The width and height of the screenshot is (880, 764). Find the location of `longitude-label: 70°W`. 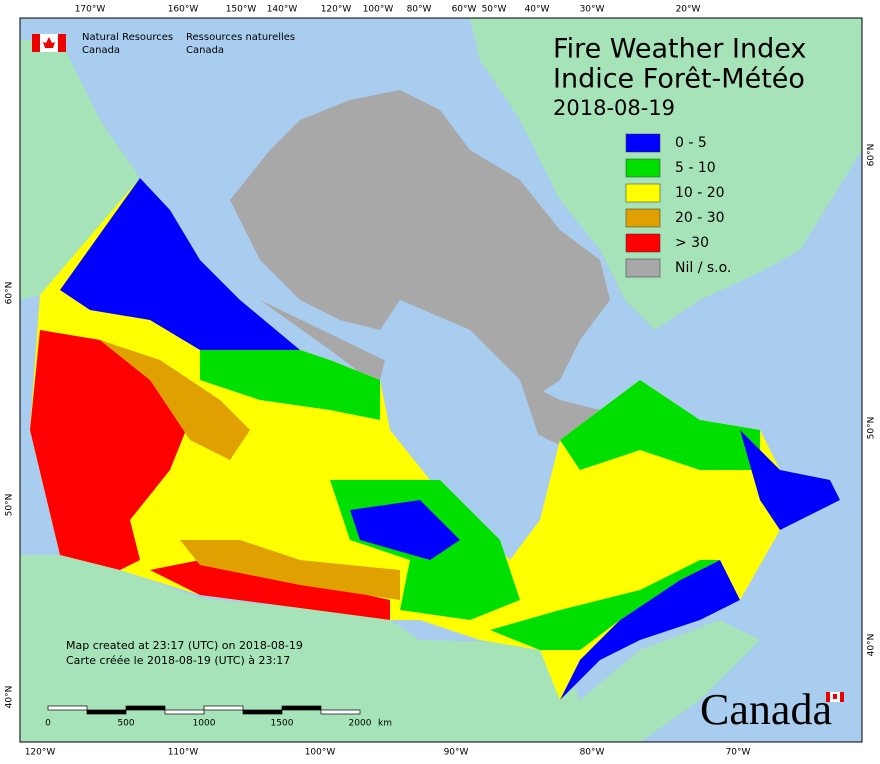

longitude-label: 70°W is located at coordinates (738, 753).